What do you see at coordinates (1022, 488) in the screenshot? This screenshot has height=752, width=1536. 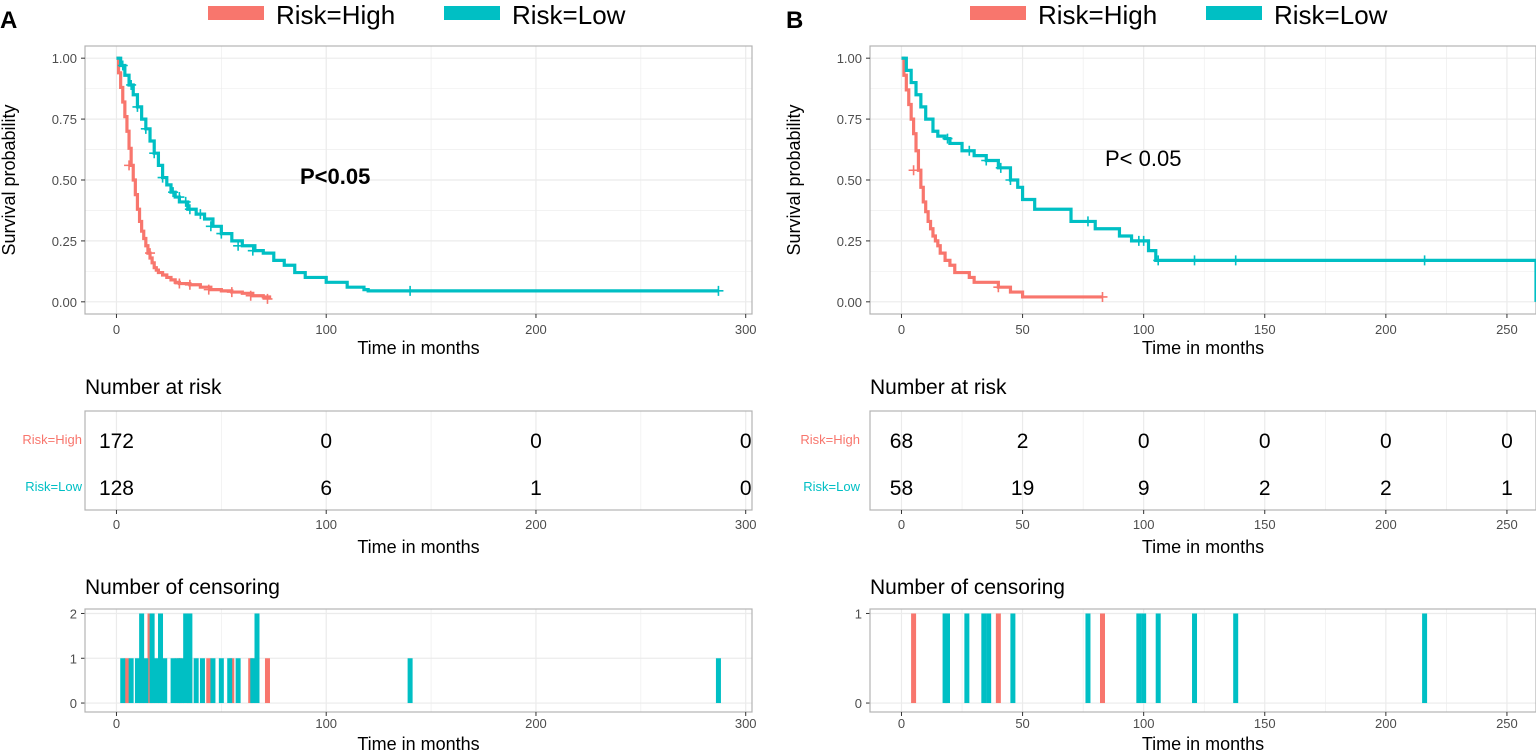 I see `risk-count: 19` at bounding box center [1022, 488].